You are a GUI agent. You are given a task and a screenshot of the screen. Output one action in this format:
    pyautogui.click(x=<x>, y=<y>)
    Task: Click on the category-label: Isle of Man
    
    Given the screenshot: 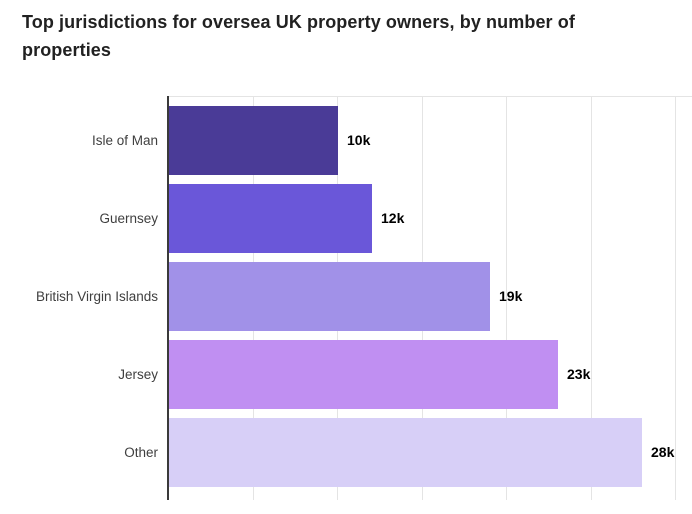 What is the action you would take?
    pyautogui.click(x=124, y=140)
    